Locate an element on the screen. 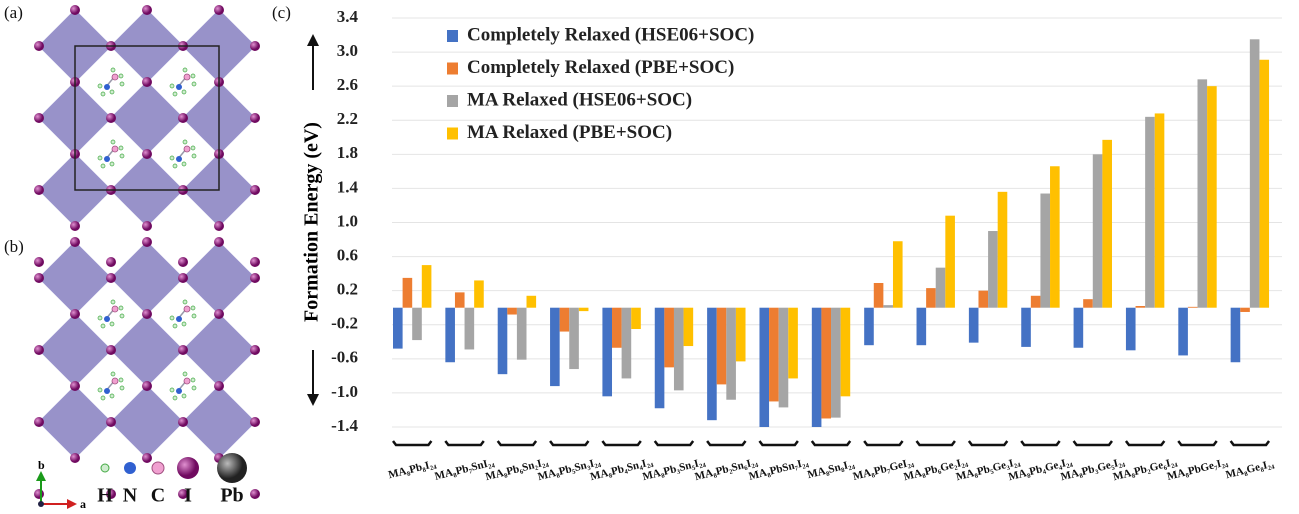  y-tick-label: 3.0 is located at coordinates (347, 50).